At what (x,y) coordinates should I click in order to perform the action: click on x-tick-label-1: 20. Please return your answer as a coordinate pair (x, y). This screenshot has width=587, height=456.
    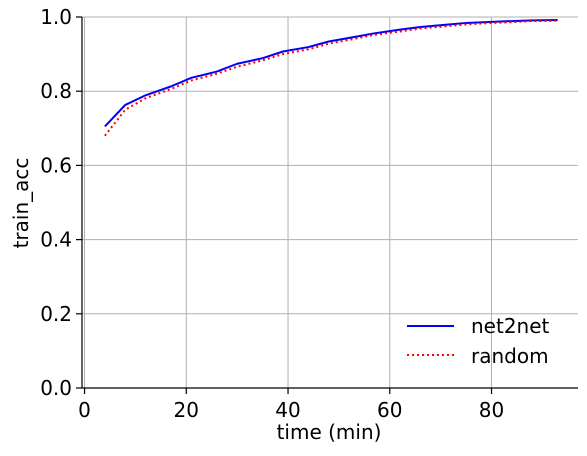
    Looking at the image, I should click on (186, 410).